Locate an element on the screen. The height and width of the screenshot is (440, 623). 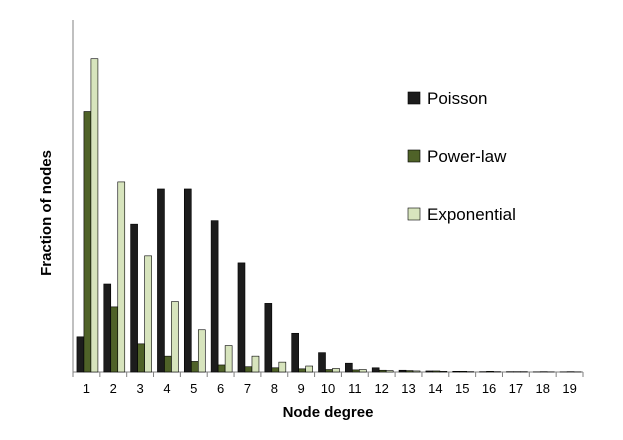
x-tick-label-17: 17 is located at coordinates (516, 388).